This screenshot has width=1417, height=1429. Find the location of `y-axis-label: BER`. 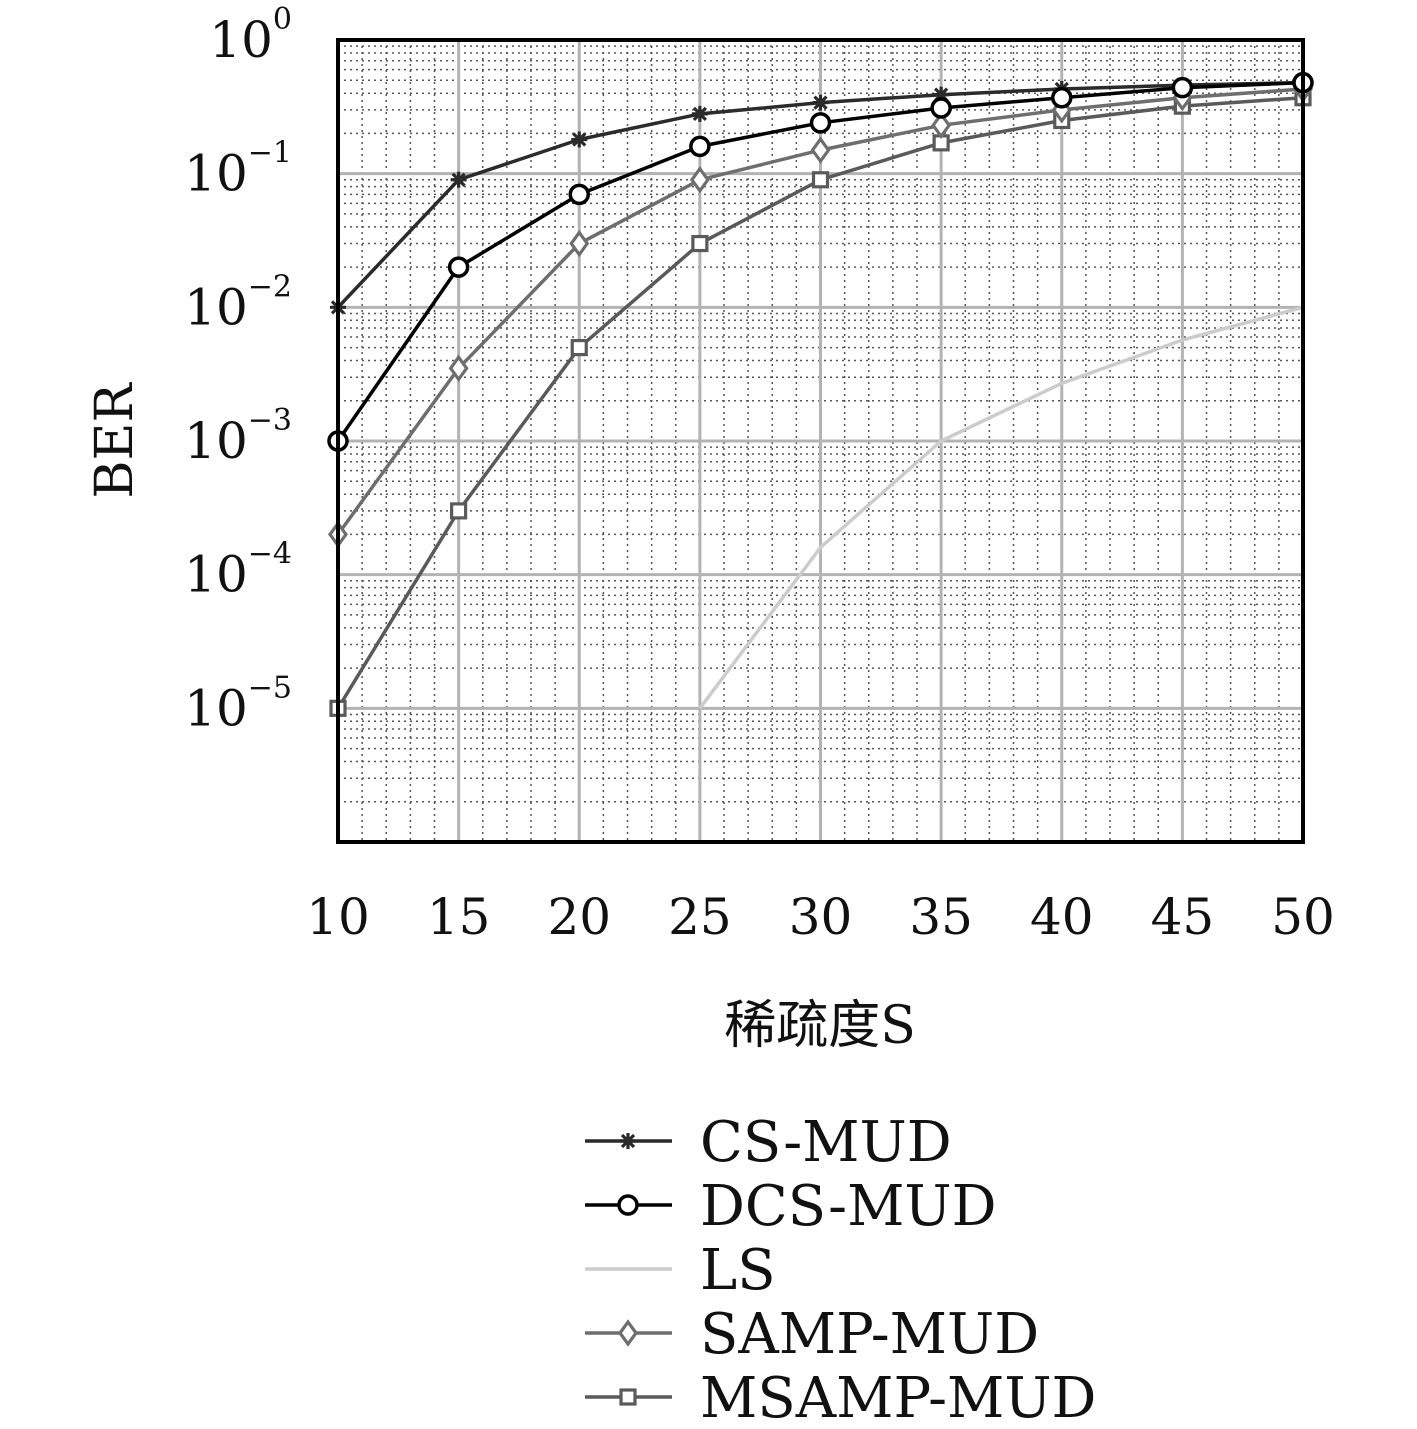

y-axis-label: BER is located at coordinates (115, 439).